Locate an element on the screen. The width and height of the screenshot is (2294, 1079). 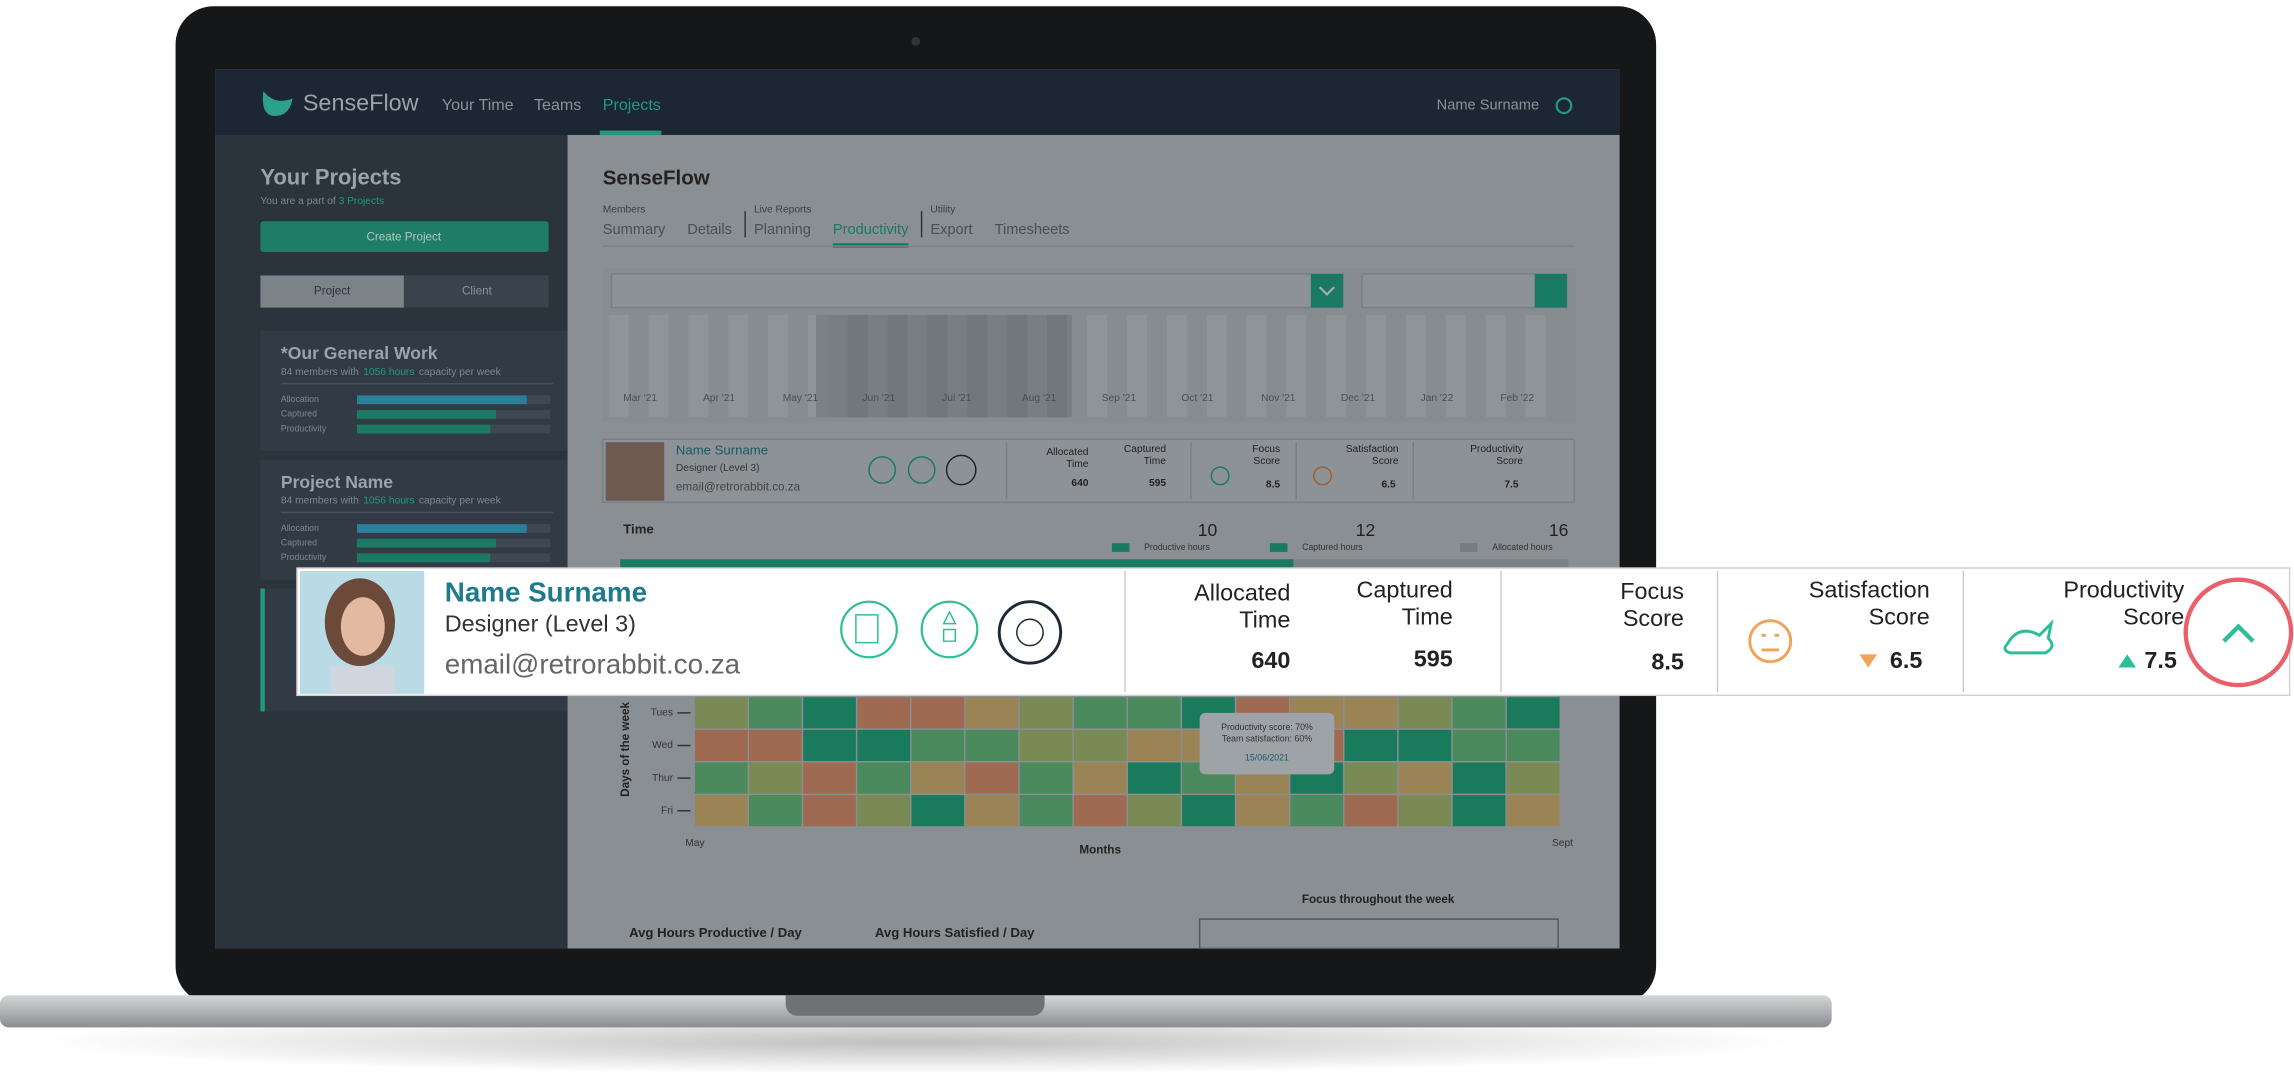
member-icon is located at coordinates (961, 470).